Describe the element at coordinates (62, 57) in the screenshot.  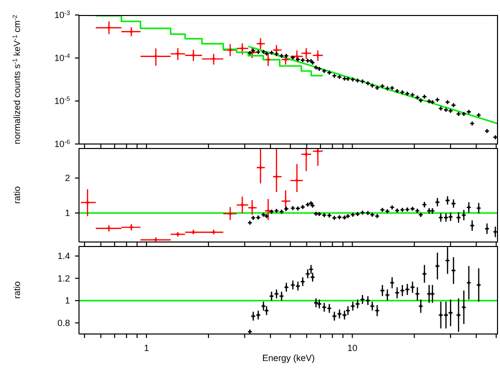
I see `y-tick-label: 10$^{-4}$` at that location.